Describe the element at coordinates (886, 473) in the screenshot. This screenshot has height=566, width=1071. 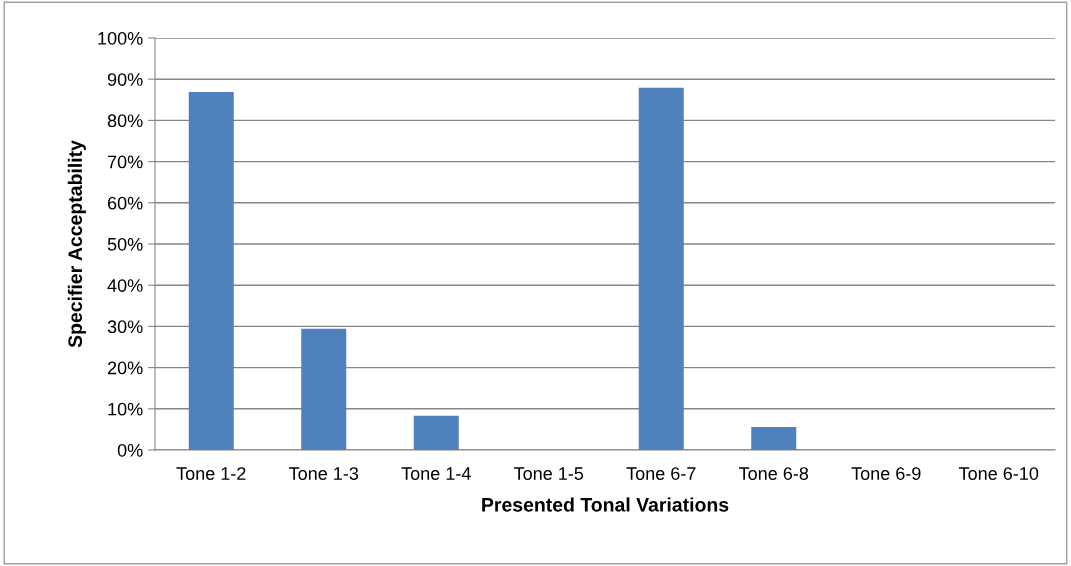
I see `x-tick-label: Tone 6-9` at that location.